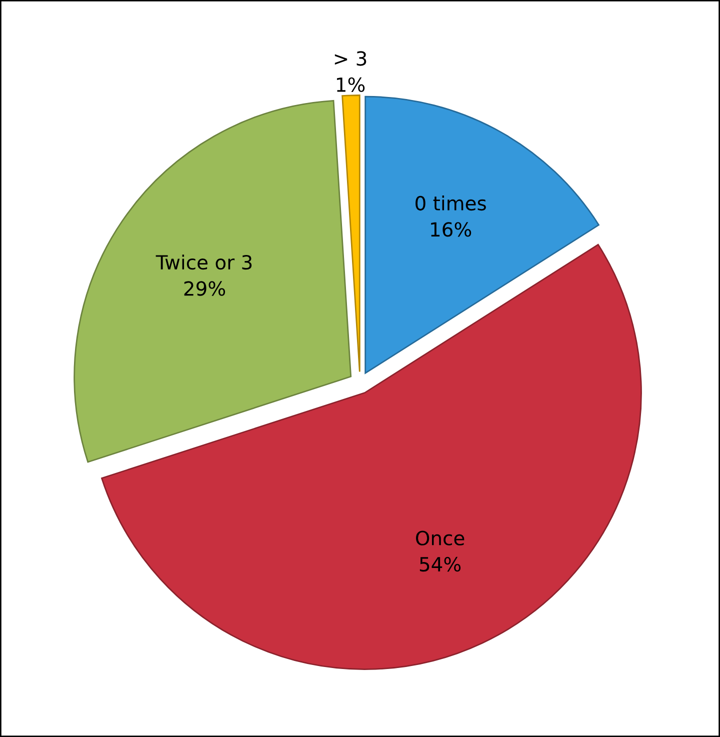 The width and height of the screenshot is (720, 737). I want to click on data-label: 16%, so click(451, 229).